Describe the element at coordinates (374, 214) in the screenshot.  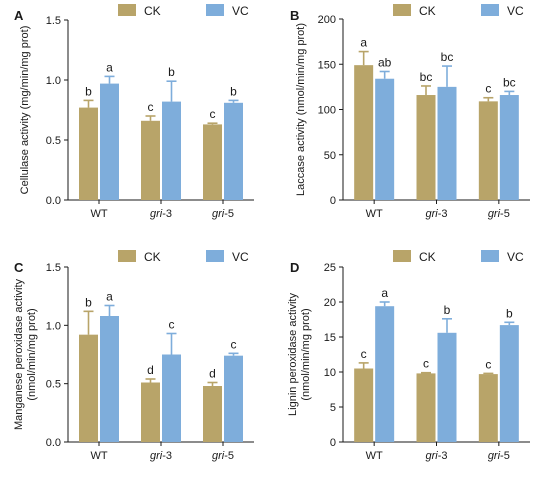
I see `panel-b-x-tick-label-0: WT` at that location.